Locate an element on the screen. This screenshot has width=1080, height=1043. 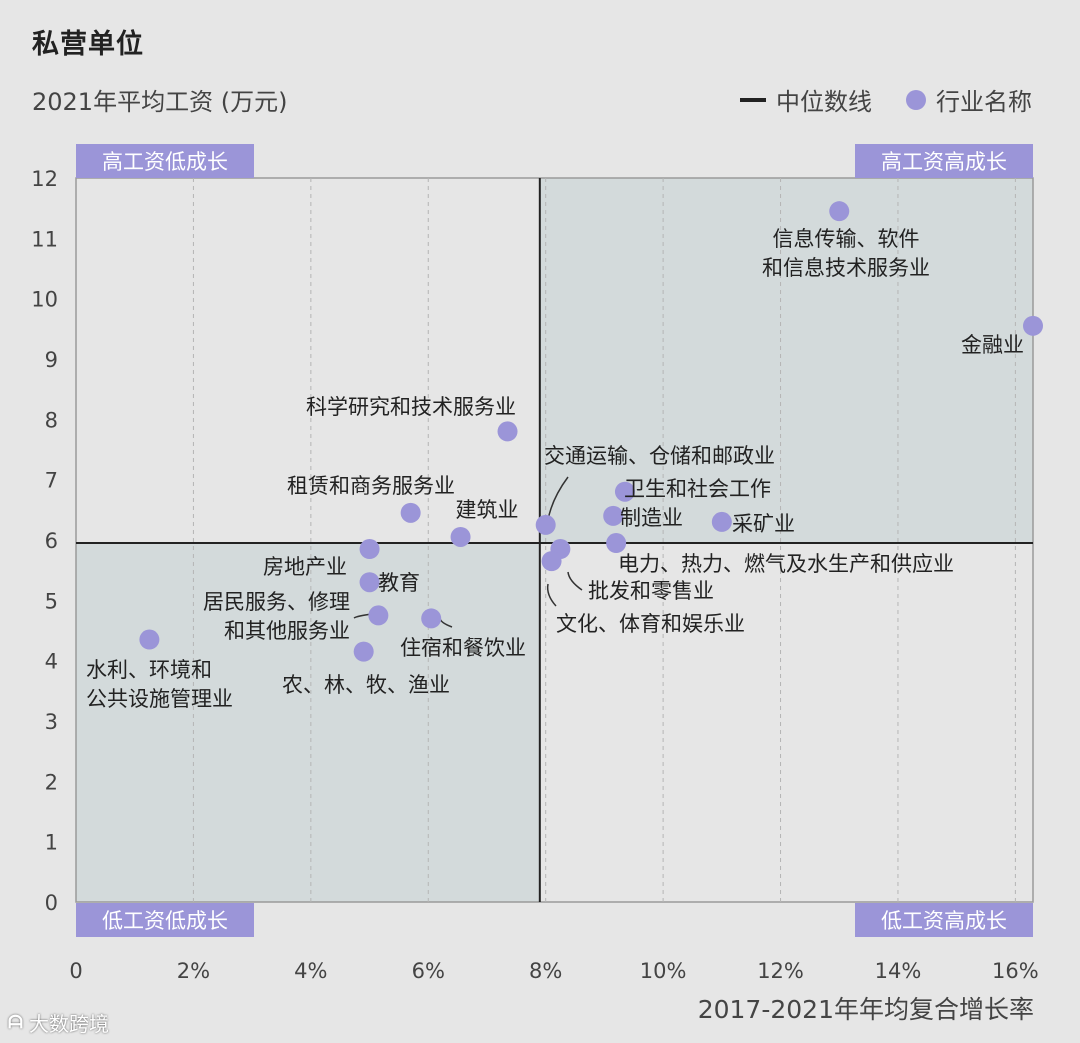
data-point-label-line: 电力、热力、燃气及水生产和供应业 is located at coordinates (786, 564).